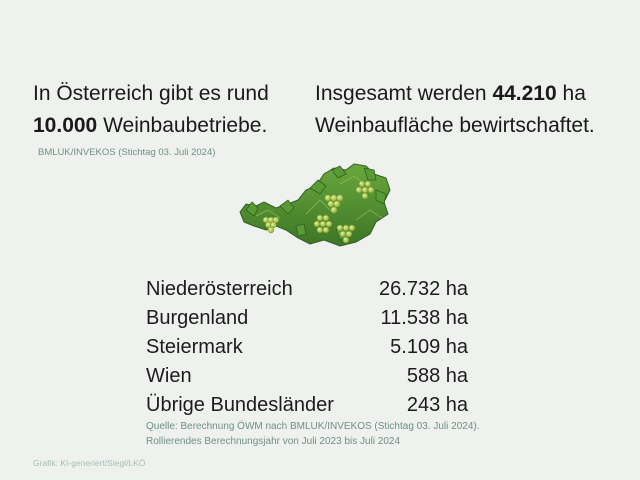  What do you see at coordinates (65, 125) in the screenshot?
I see `farms-count: 10.000` at bounding box center [65, 125].